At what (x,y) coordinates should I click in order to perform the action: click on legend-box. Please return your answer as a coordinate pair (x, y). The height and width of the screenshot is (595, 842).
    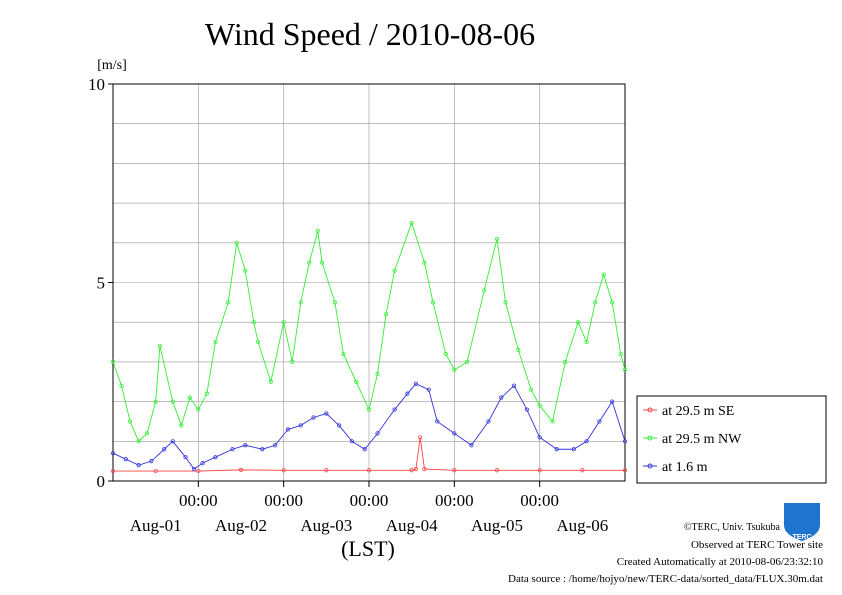
    Looking at the image, I should click on (731, 439).